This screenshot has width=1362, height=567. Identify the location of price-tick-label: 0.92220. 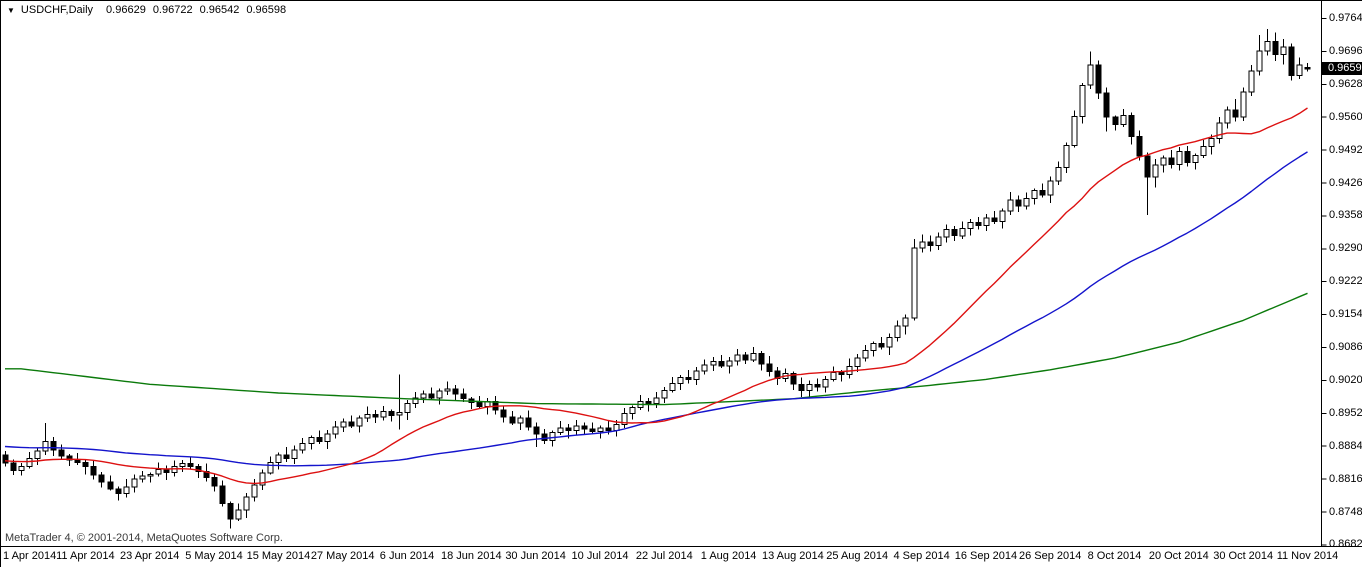
(1345, 281).